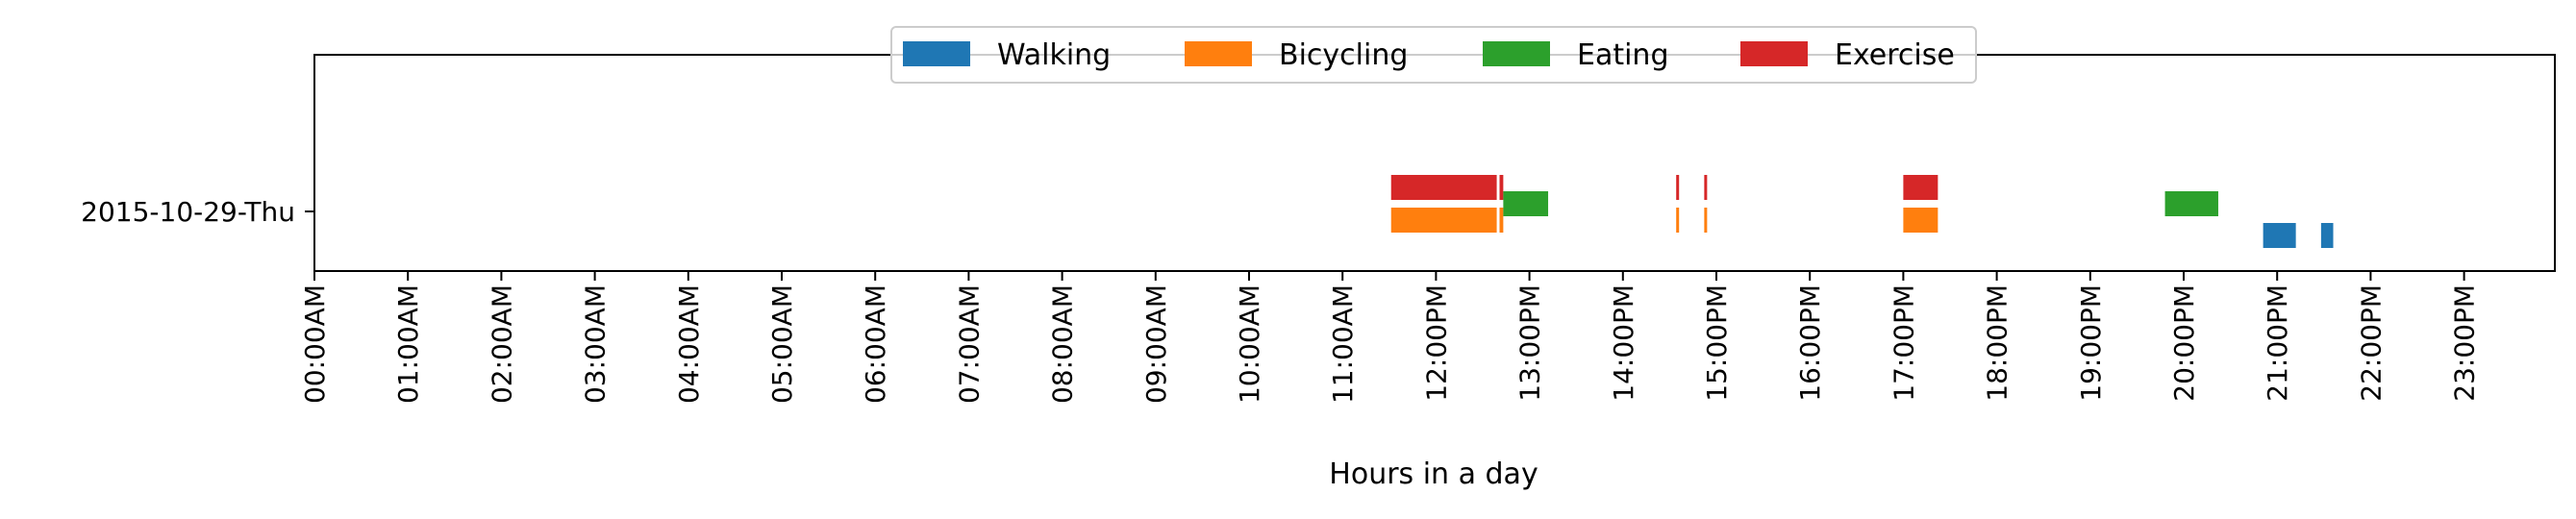  I want to click on x-tick-label: 00:00AM, so click(315, 344).